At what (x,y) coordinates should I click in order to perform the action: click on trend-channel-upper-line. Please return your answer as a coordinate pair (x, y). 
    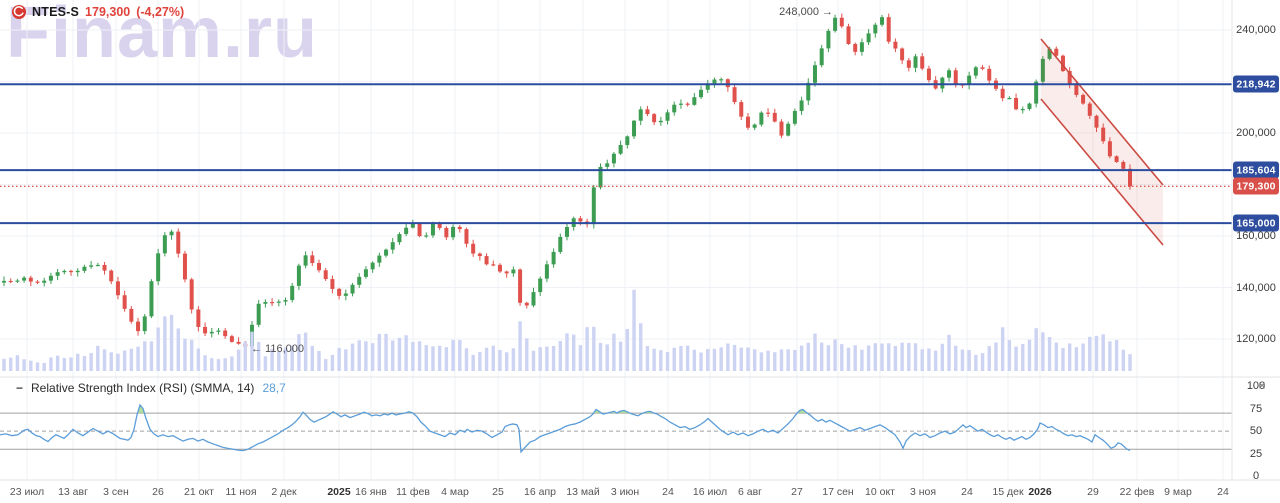
    Looking at the image, I should click on (1102, 112).